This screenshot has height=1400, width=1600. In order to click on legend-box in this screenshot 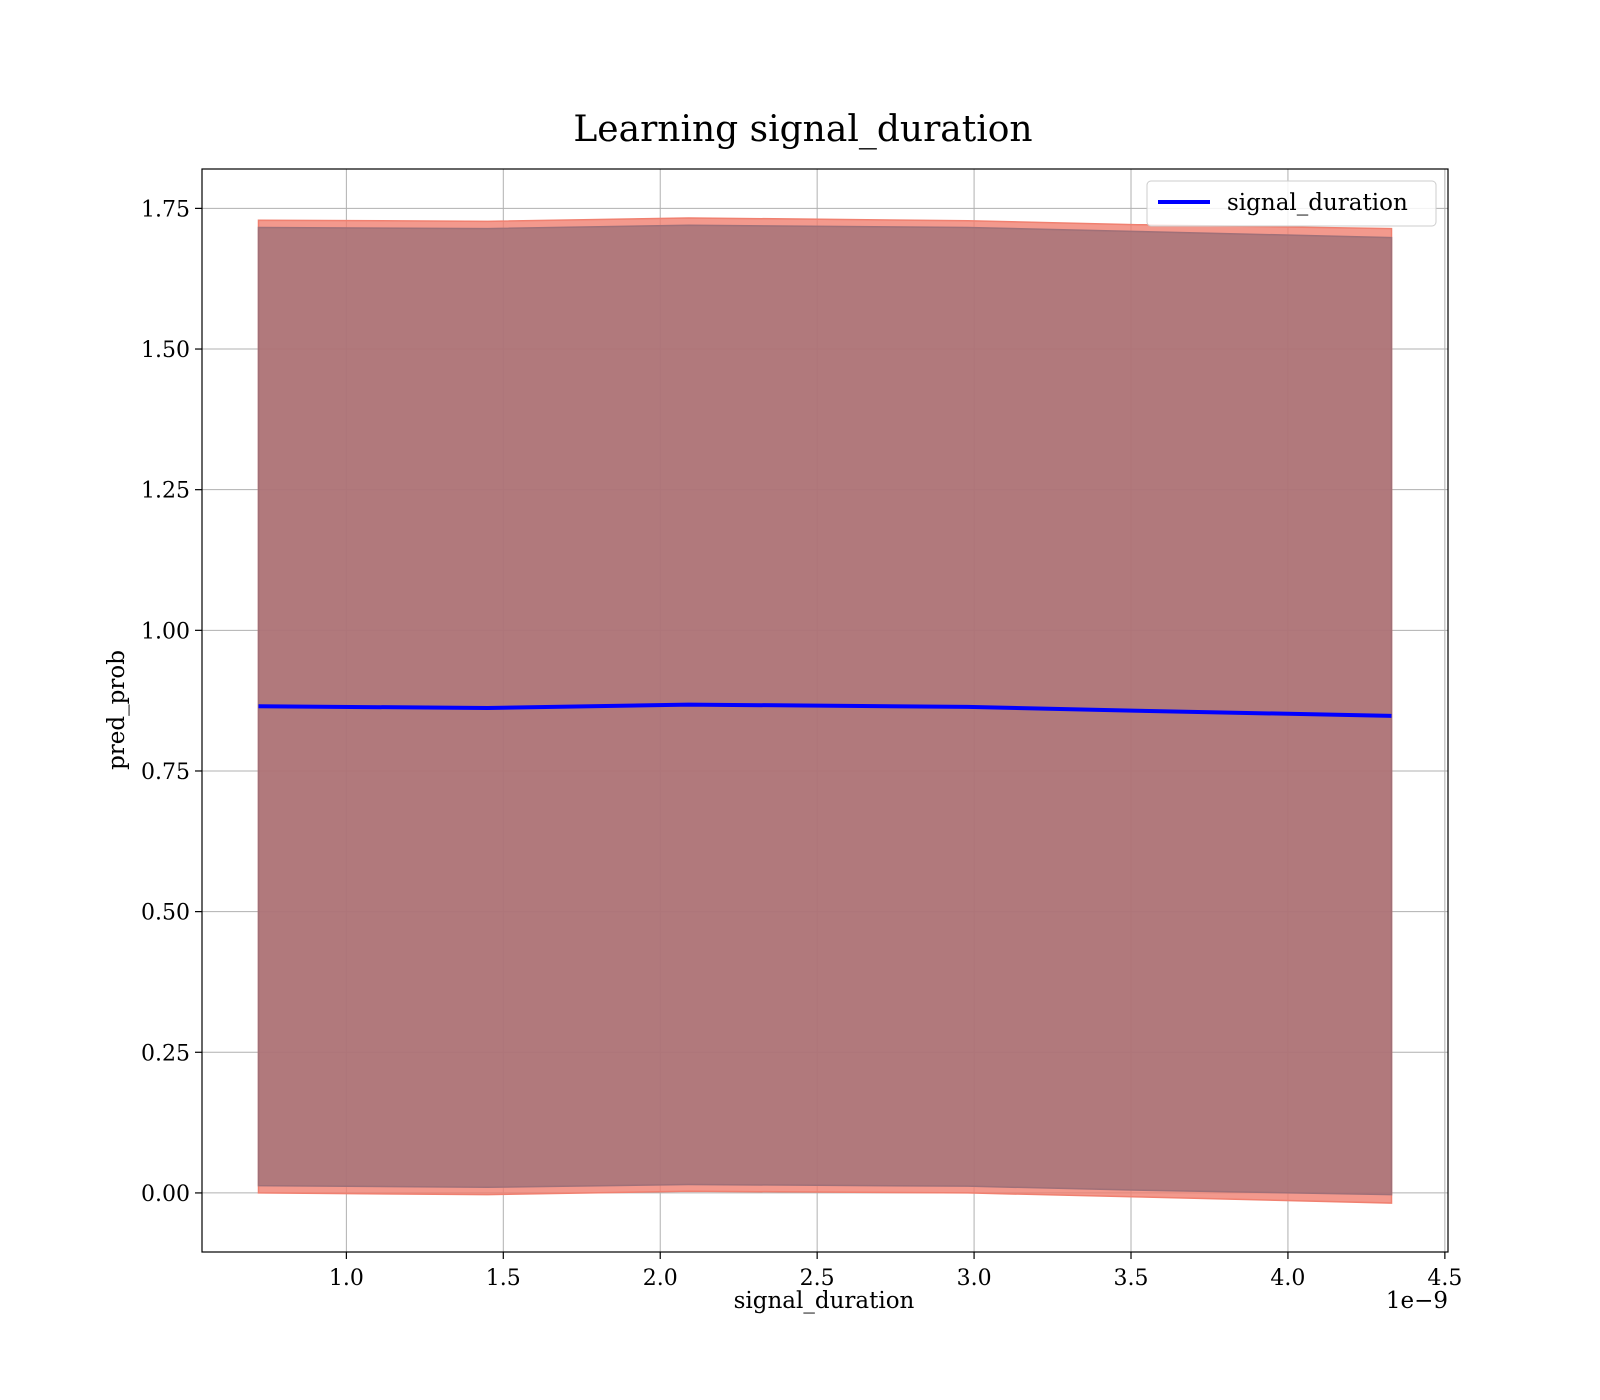, I will do `click(1291, 203)`.